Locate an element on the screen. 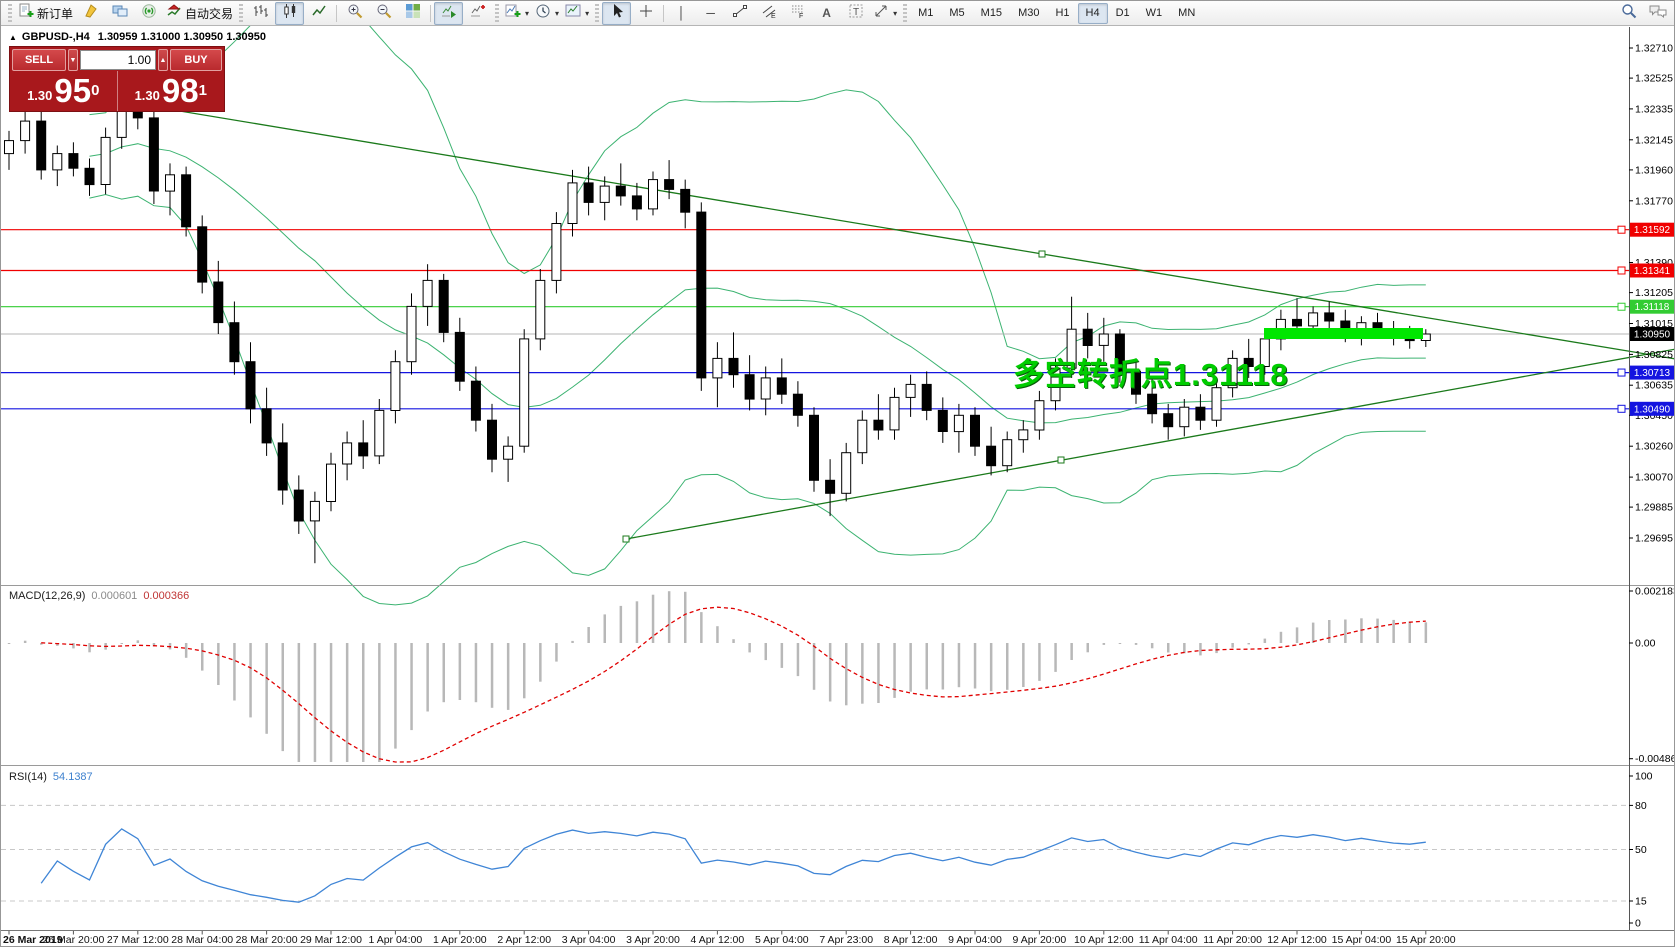 Image resolution: width=1675 pixels, height=947 pixels. search-button is located at coordinates (1628, 13).